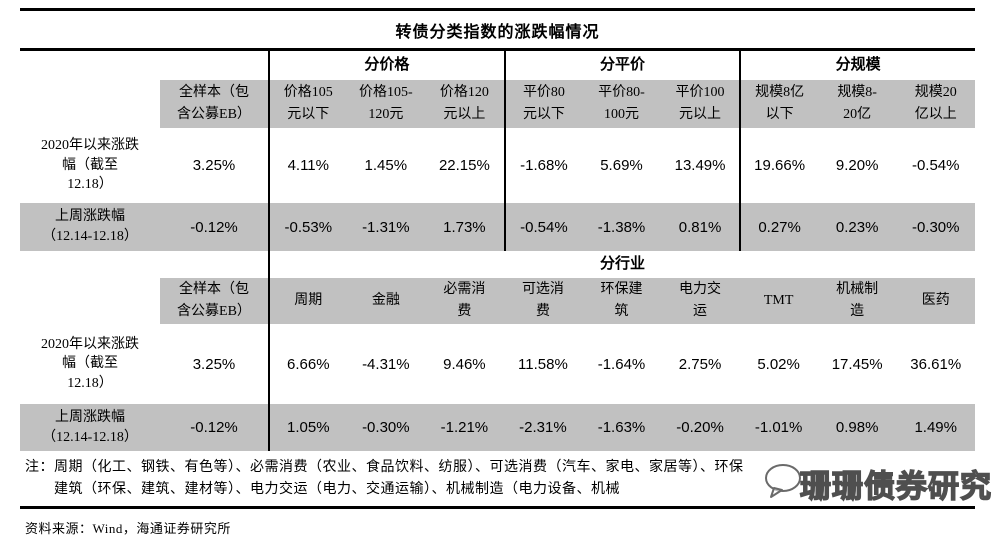 This screenshot has height=537, width=995. Describe the element at coordinates (543, 427) in the screenshot. I see `data-cell: -2.31%` at that location.